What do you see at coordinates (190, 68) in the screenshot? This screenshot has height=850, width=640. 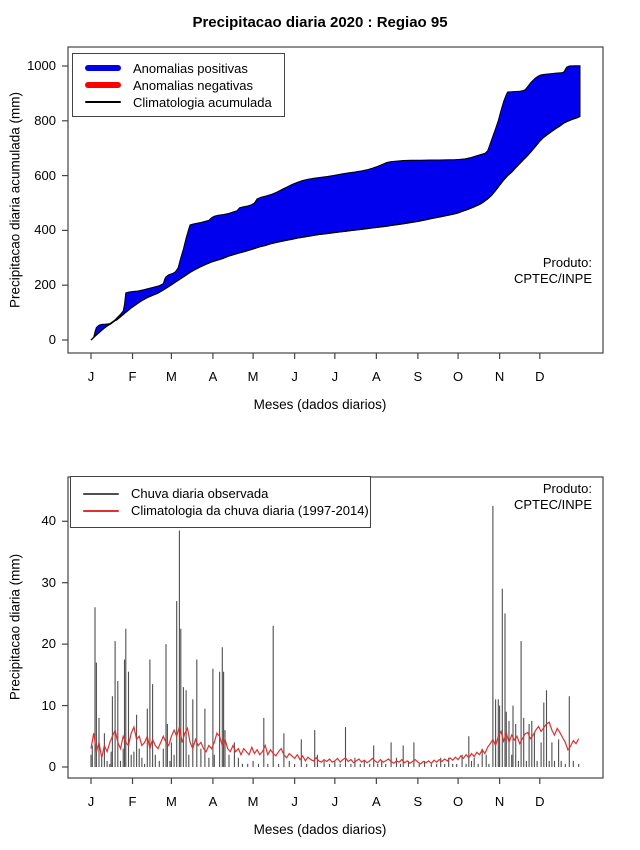 I see `legend-item-label: Anomalias positivas` at bounding box center [190, 68].